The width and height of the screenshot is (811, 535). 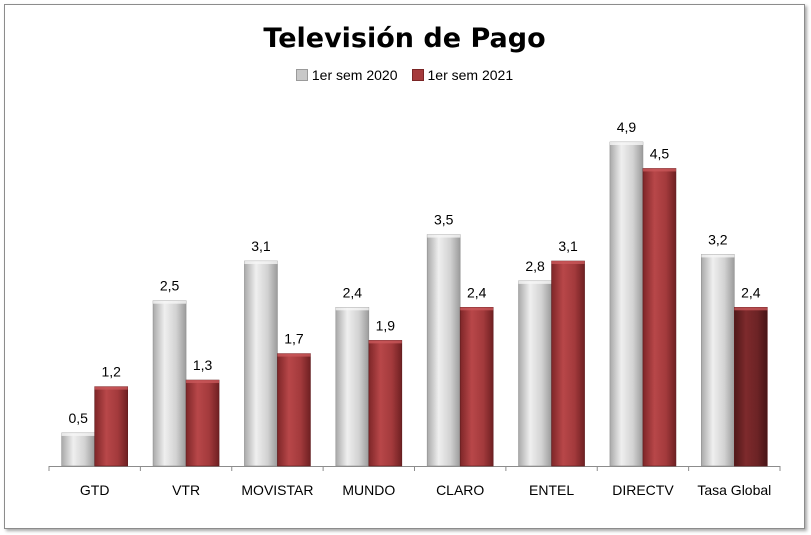 I want to click on value-label-tasa-global-series-1: 3,2, so click(x=718, y=239).